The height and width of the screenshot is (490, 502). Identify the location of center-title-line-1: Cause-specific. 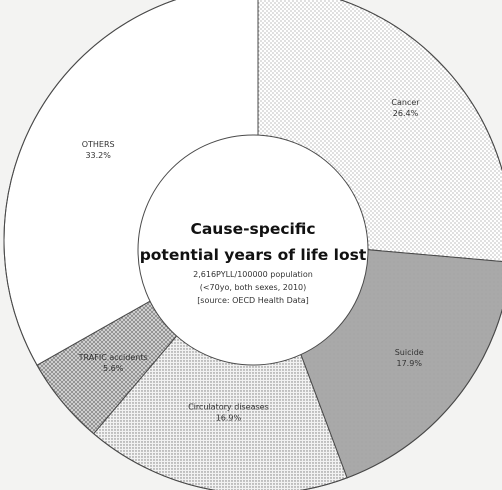
(252, 229).